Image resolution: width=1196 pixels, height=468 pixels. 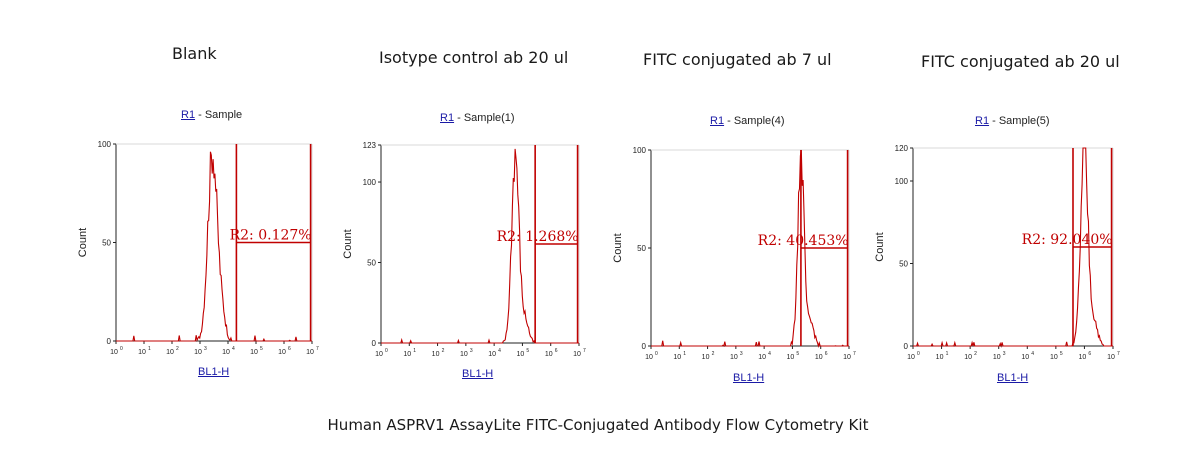 What do you see at coordinates (756, 121) in the screenshot?
I see `sample-name: - Sample(4)` at bounding box center [756, 121].